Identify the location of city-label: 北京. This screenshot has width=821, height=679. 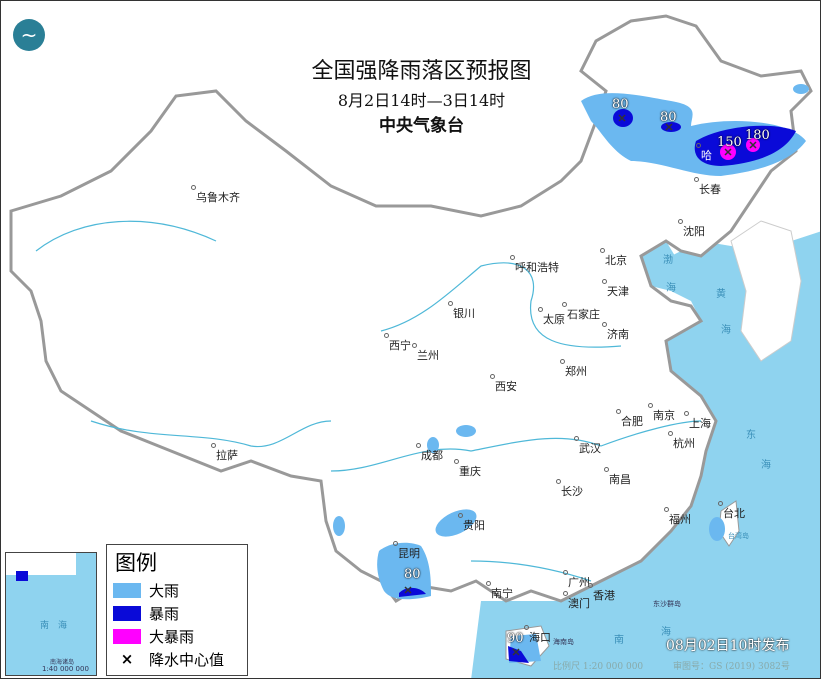
(613, 257).